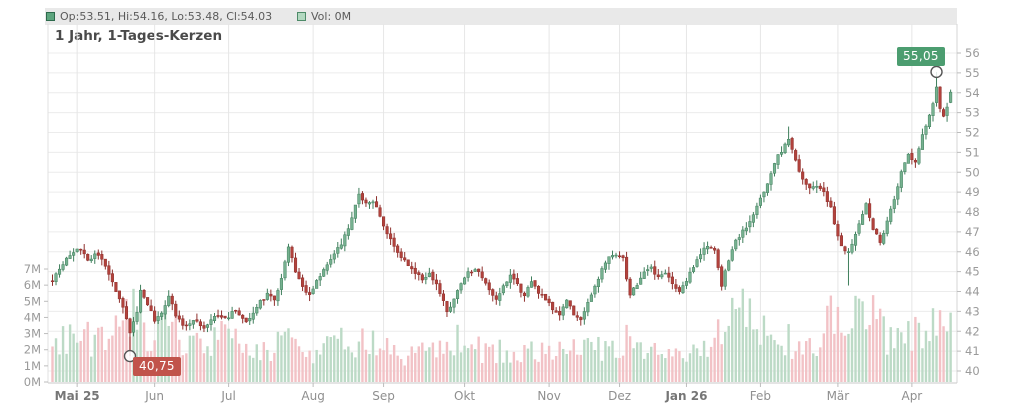  Describe the element at coordinates (972, 73) in the screenshot. I see `svg-text: 55` at that location.